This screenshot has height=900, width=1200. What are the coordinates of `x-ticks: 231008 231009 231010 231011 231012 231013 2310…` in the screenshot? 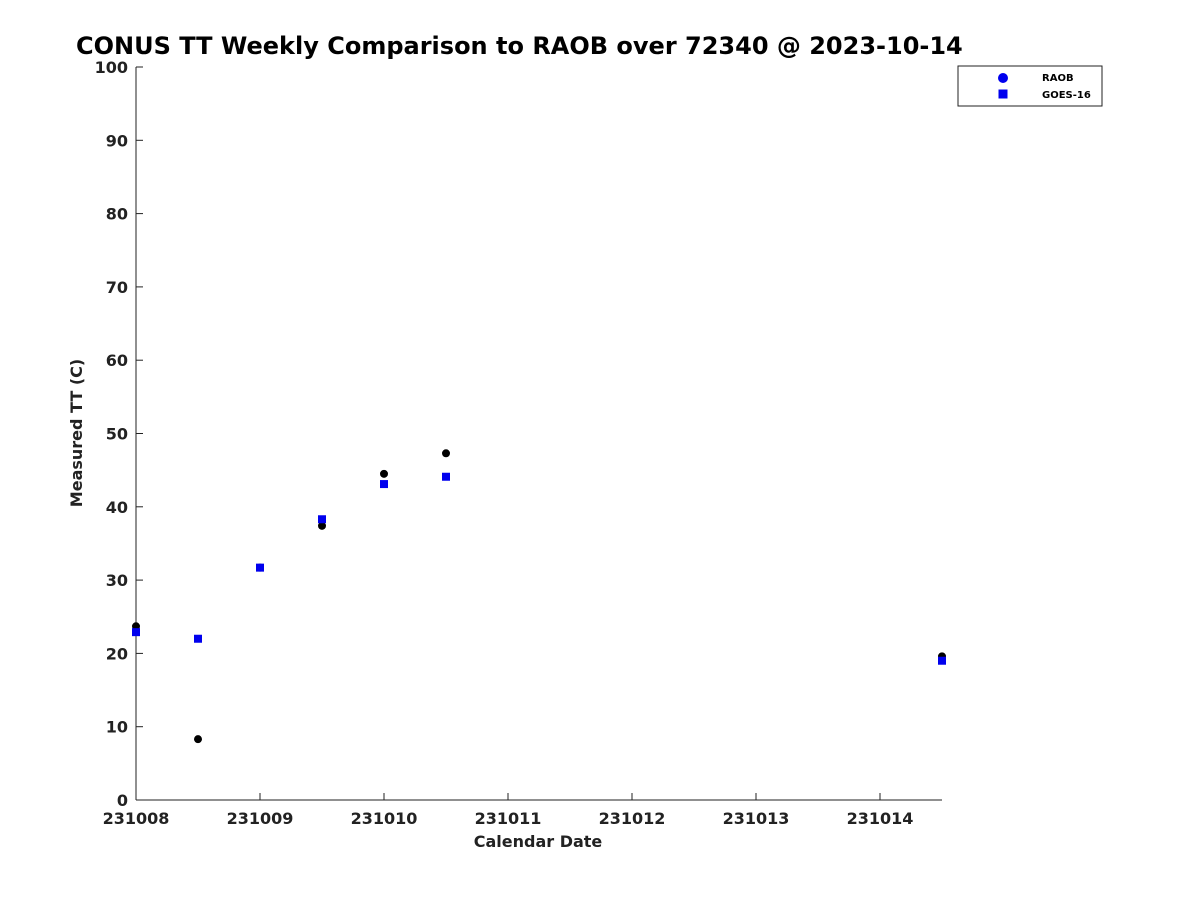 It's located at (508, 810).